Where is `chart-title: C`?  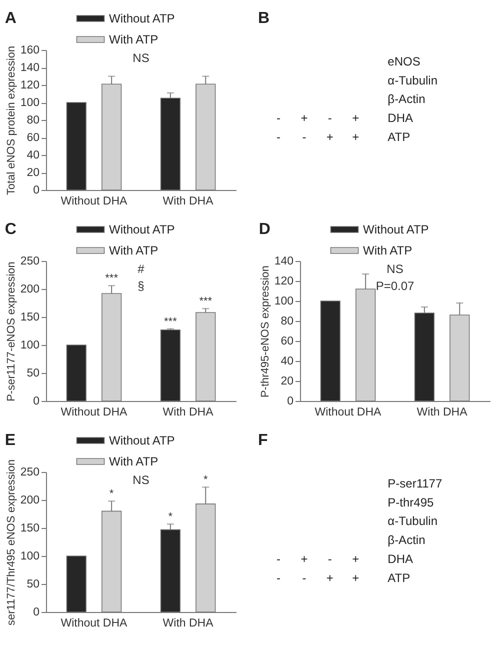 chart-title: C is located at coordinates (10, 229).